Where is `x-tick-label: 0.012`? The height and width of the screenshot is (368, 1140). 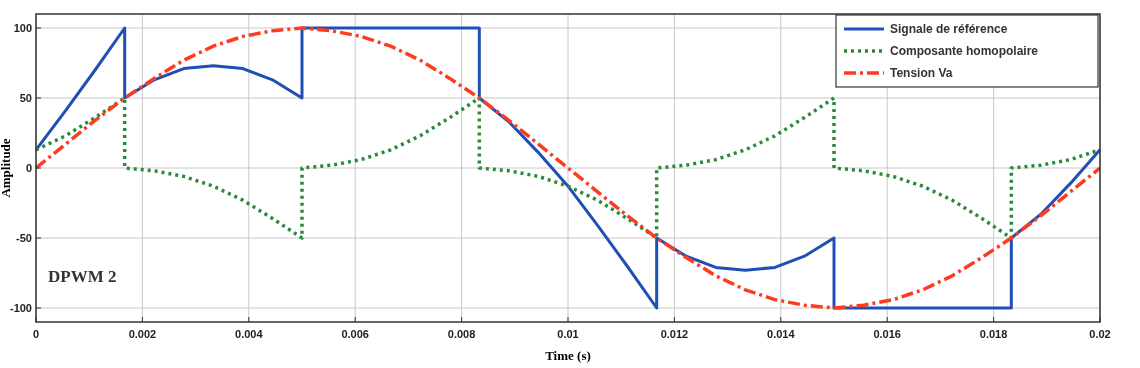
x-tick-label: 0.012 is located at coordinates (674, 334).